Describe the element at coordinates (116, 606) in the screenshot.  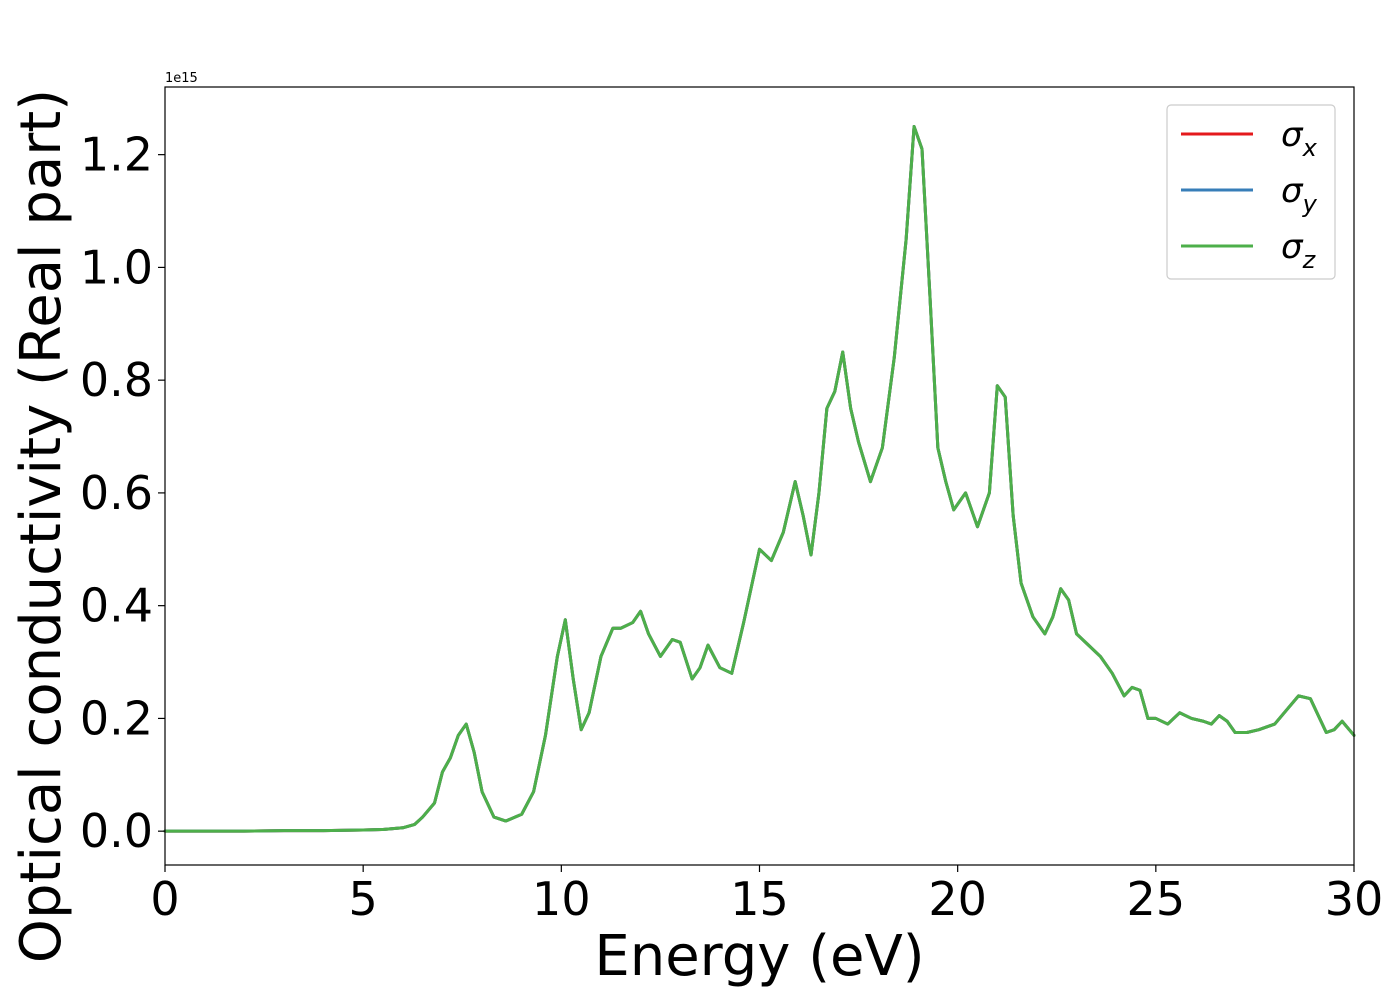
I see `y-tick-label: 0.4` at that location.